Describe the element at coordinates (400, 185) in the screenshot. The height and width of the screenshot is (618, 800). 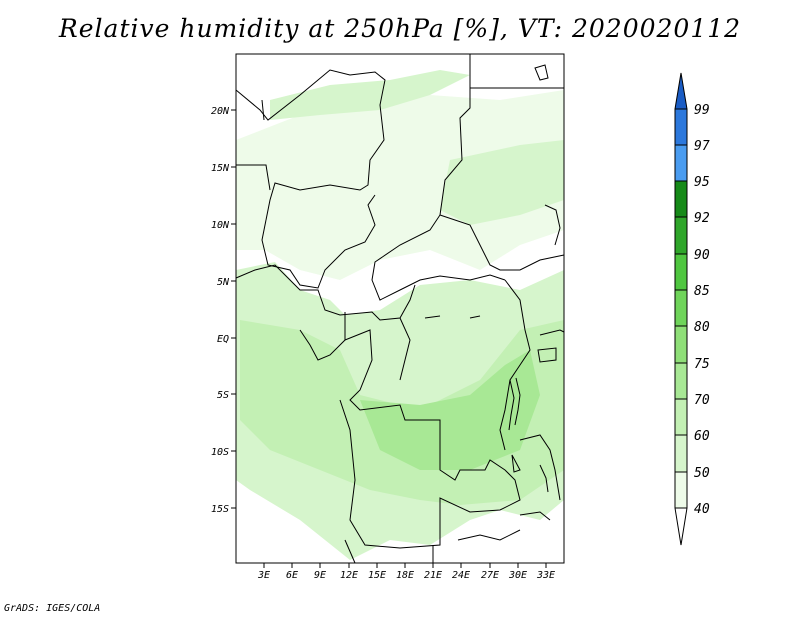
I see `shade-40-north` at that location.